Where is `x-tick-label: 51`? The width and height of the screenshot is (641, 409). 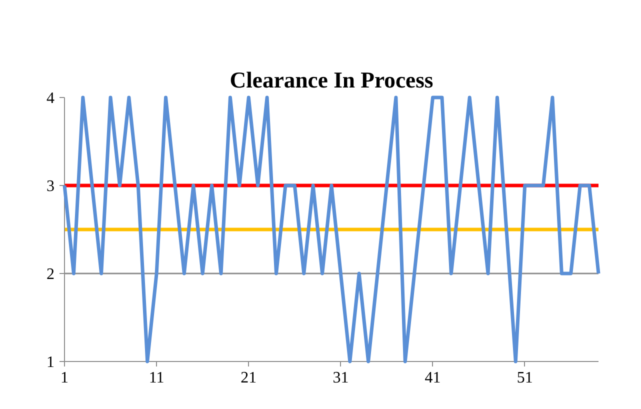 x-tick-label: 51 is located at coordinates (524, 378).